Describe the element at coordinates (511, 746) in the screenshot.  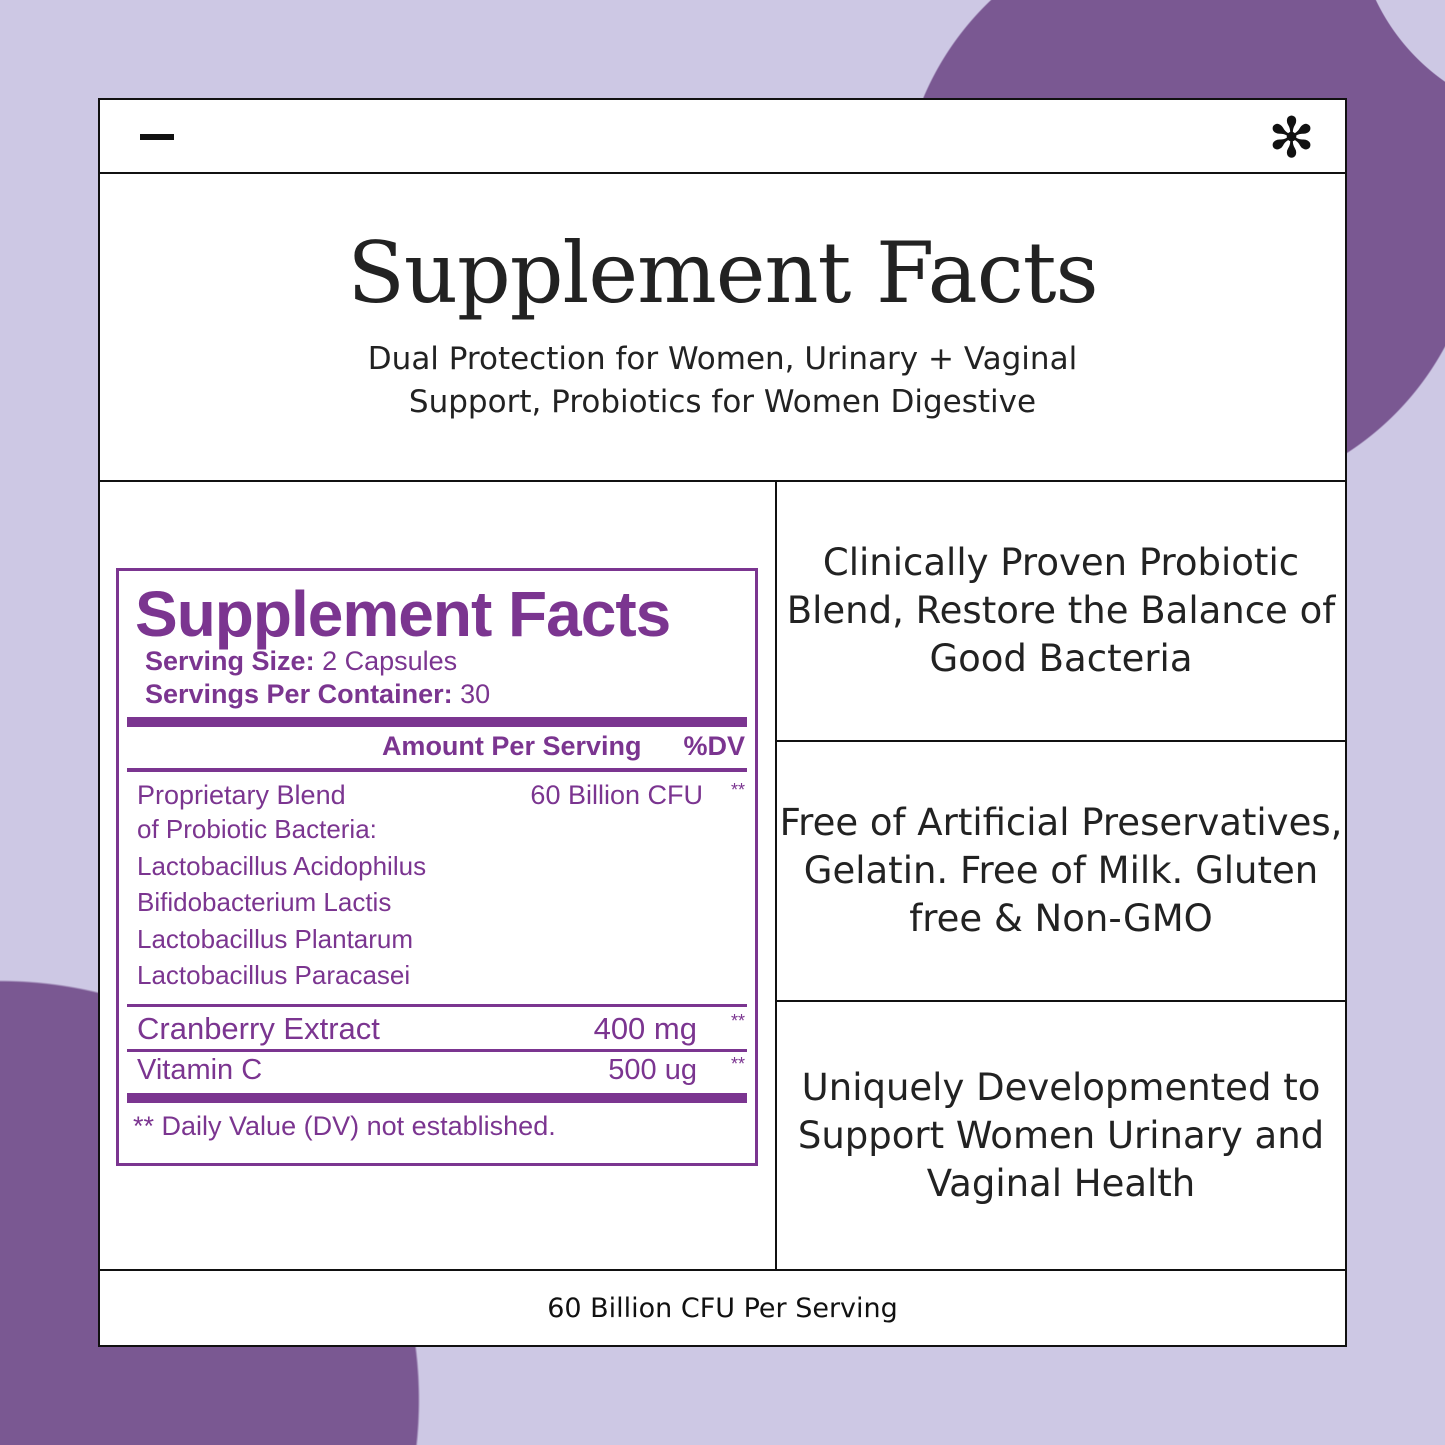
I see `col-amount: Amount Per Serving` at that location.